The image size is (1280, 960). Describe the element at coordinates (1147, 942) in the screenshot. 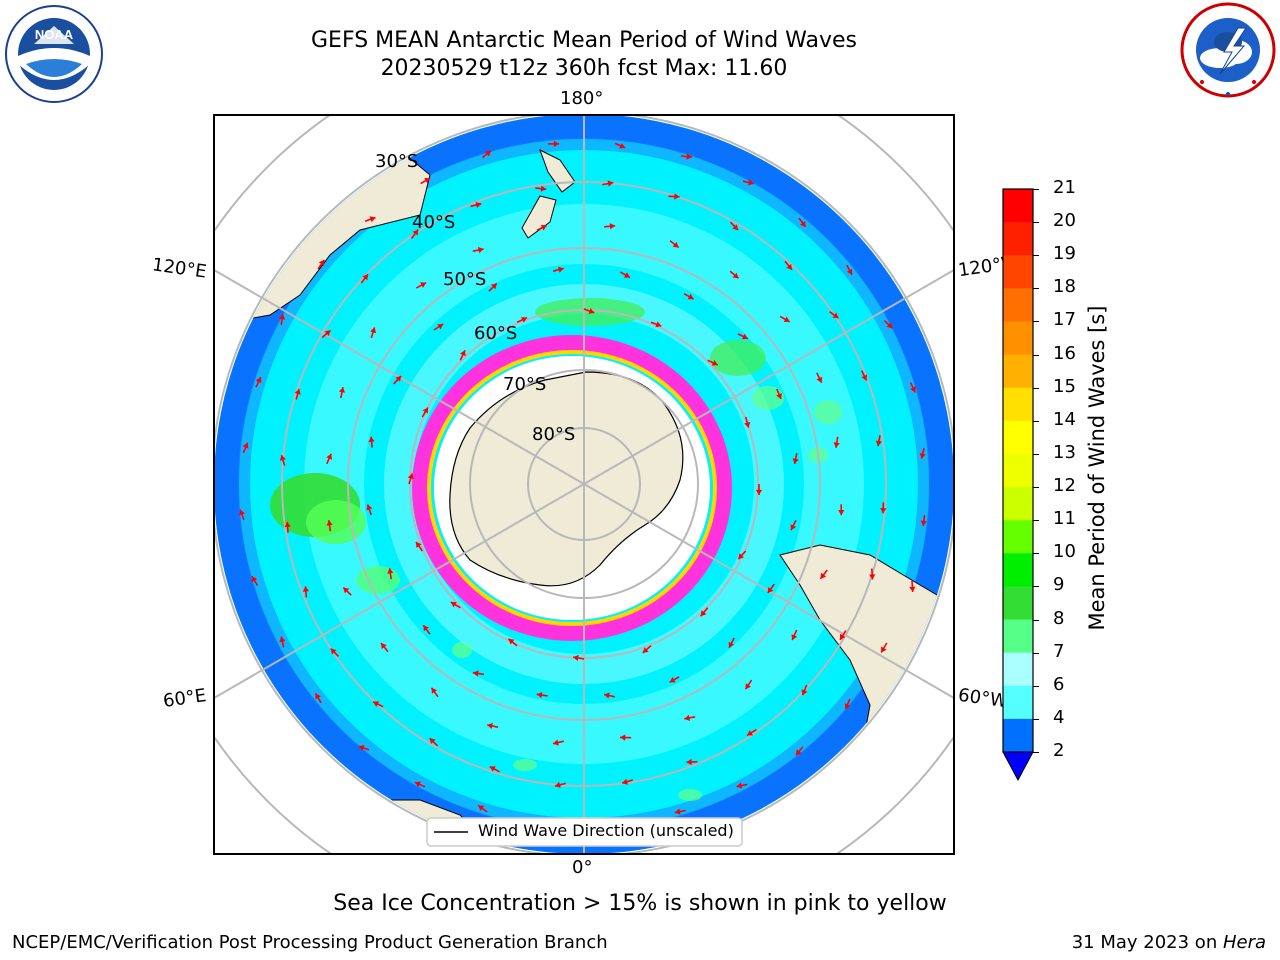

I see `footer-date-text: 31 May 2023 on` at that location.